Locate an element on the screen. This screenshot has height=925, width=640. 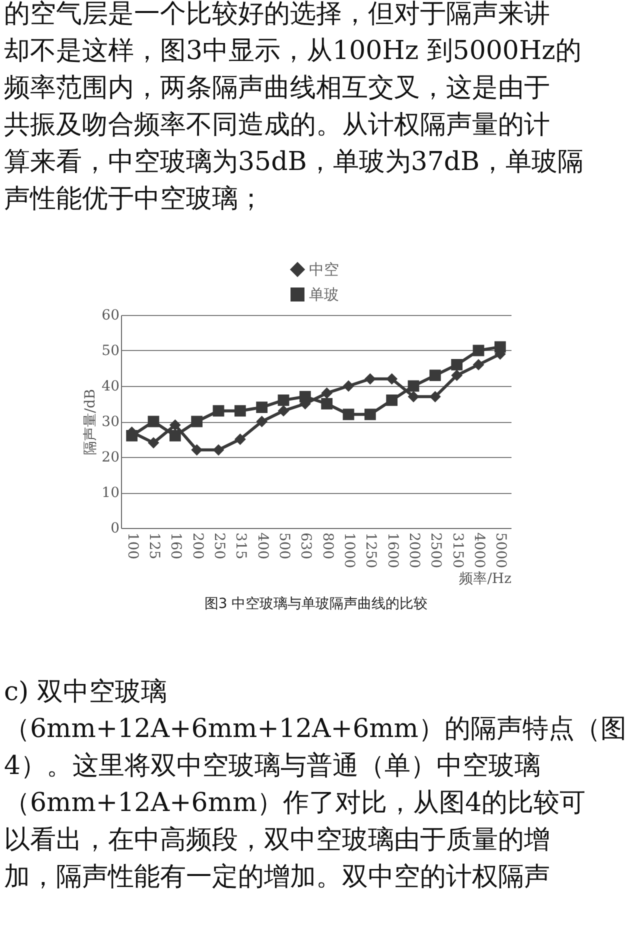
x-tick-label: 315 is located at coordinates (240, 546).